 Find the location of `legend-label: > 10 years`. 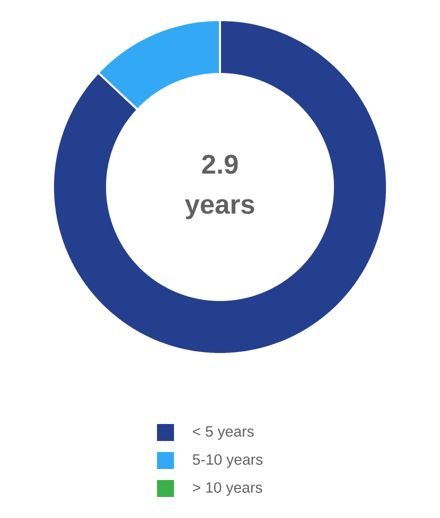

legend-label: > 10 years is located at coordinates (227, 489).